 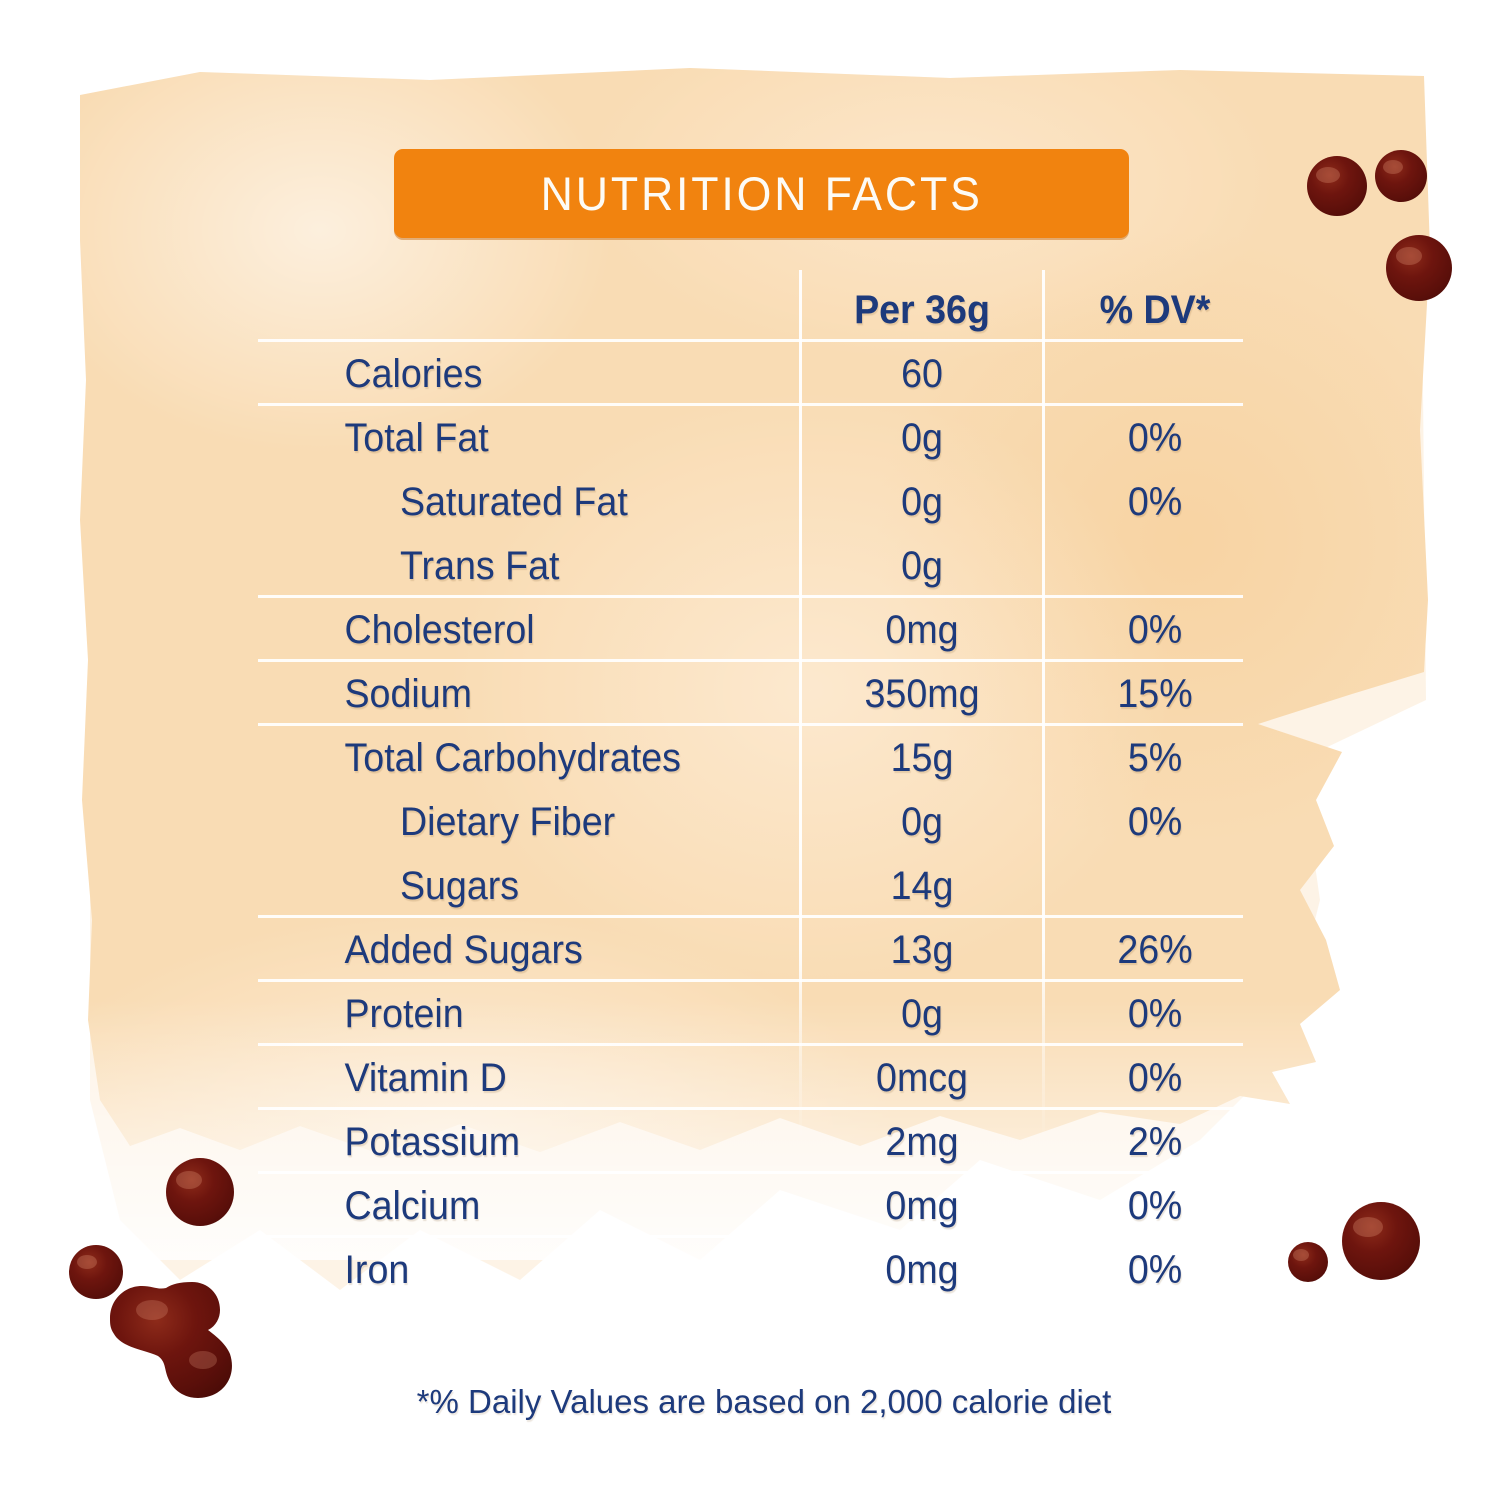 I want to click on nutrient-amount: 2mg, so click(x=922, y=1142).